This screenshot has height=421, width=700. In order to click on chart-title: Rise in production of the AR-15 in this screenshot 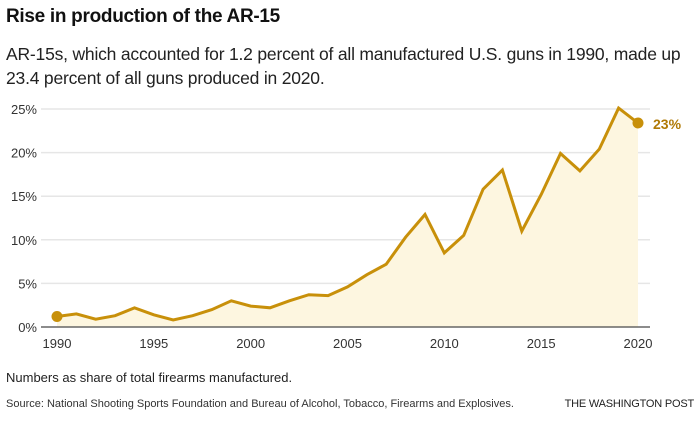, I will do `click(143, 16)`.